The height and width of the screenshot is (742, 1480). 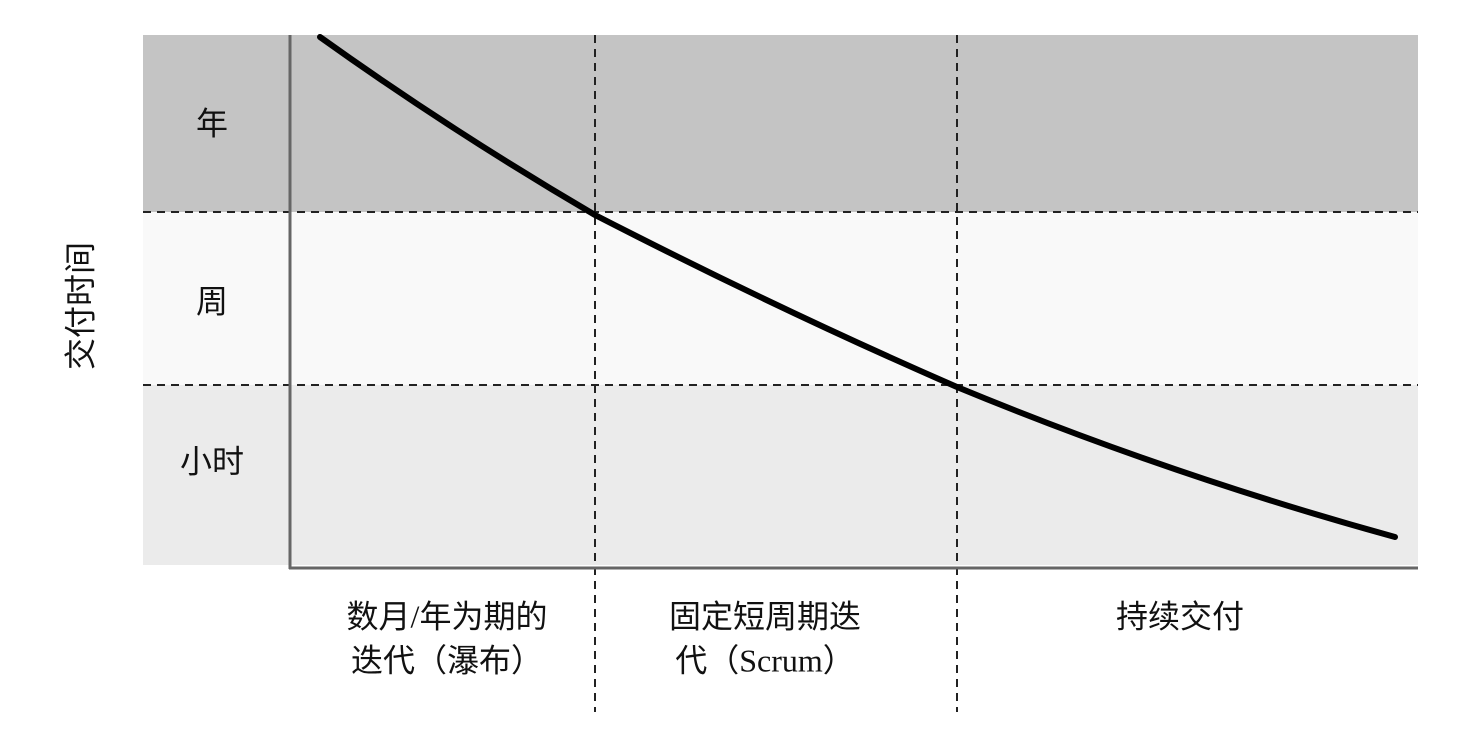 What do you see at coordinates (80, 306) in the screenshot?
I see `y-axis-label: 交付时间` at bounding box center [80, 306].